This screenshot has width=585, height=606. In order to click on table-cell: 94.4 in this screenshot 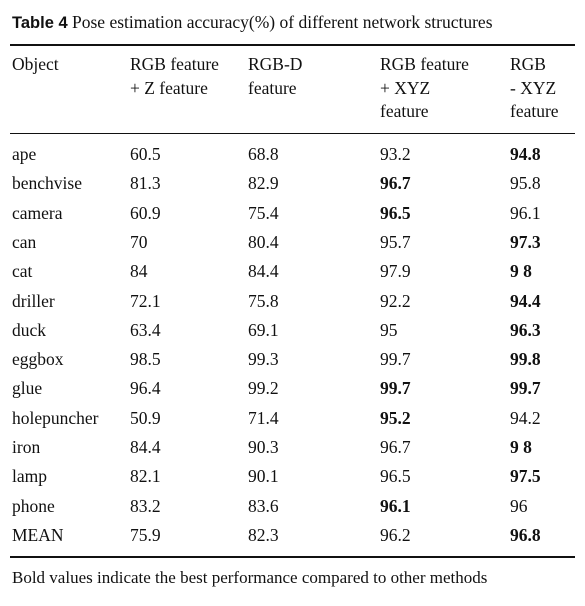, I will do `click(525, 300)`.